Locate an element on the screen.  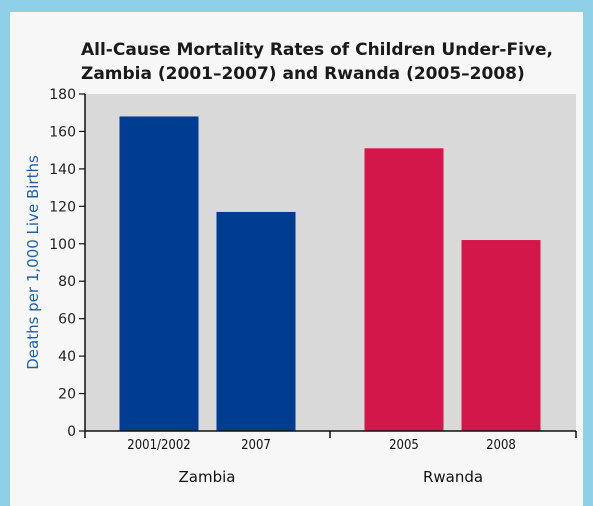
bar-rwanda-2008 is located at coordinates (501, 335).